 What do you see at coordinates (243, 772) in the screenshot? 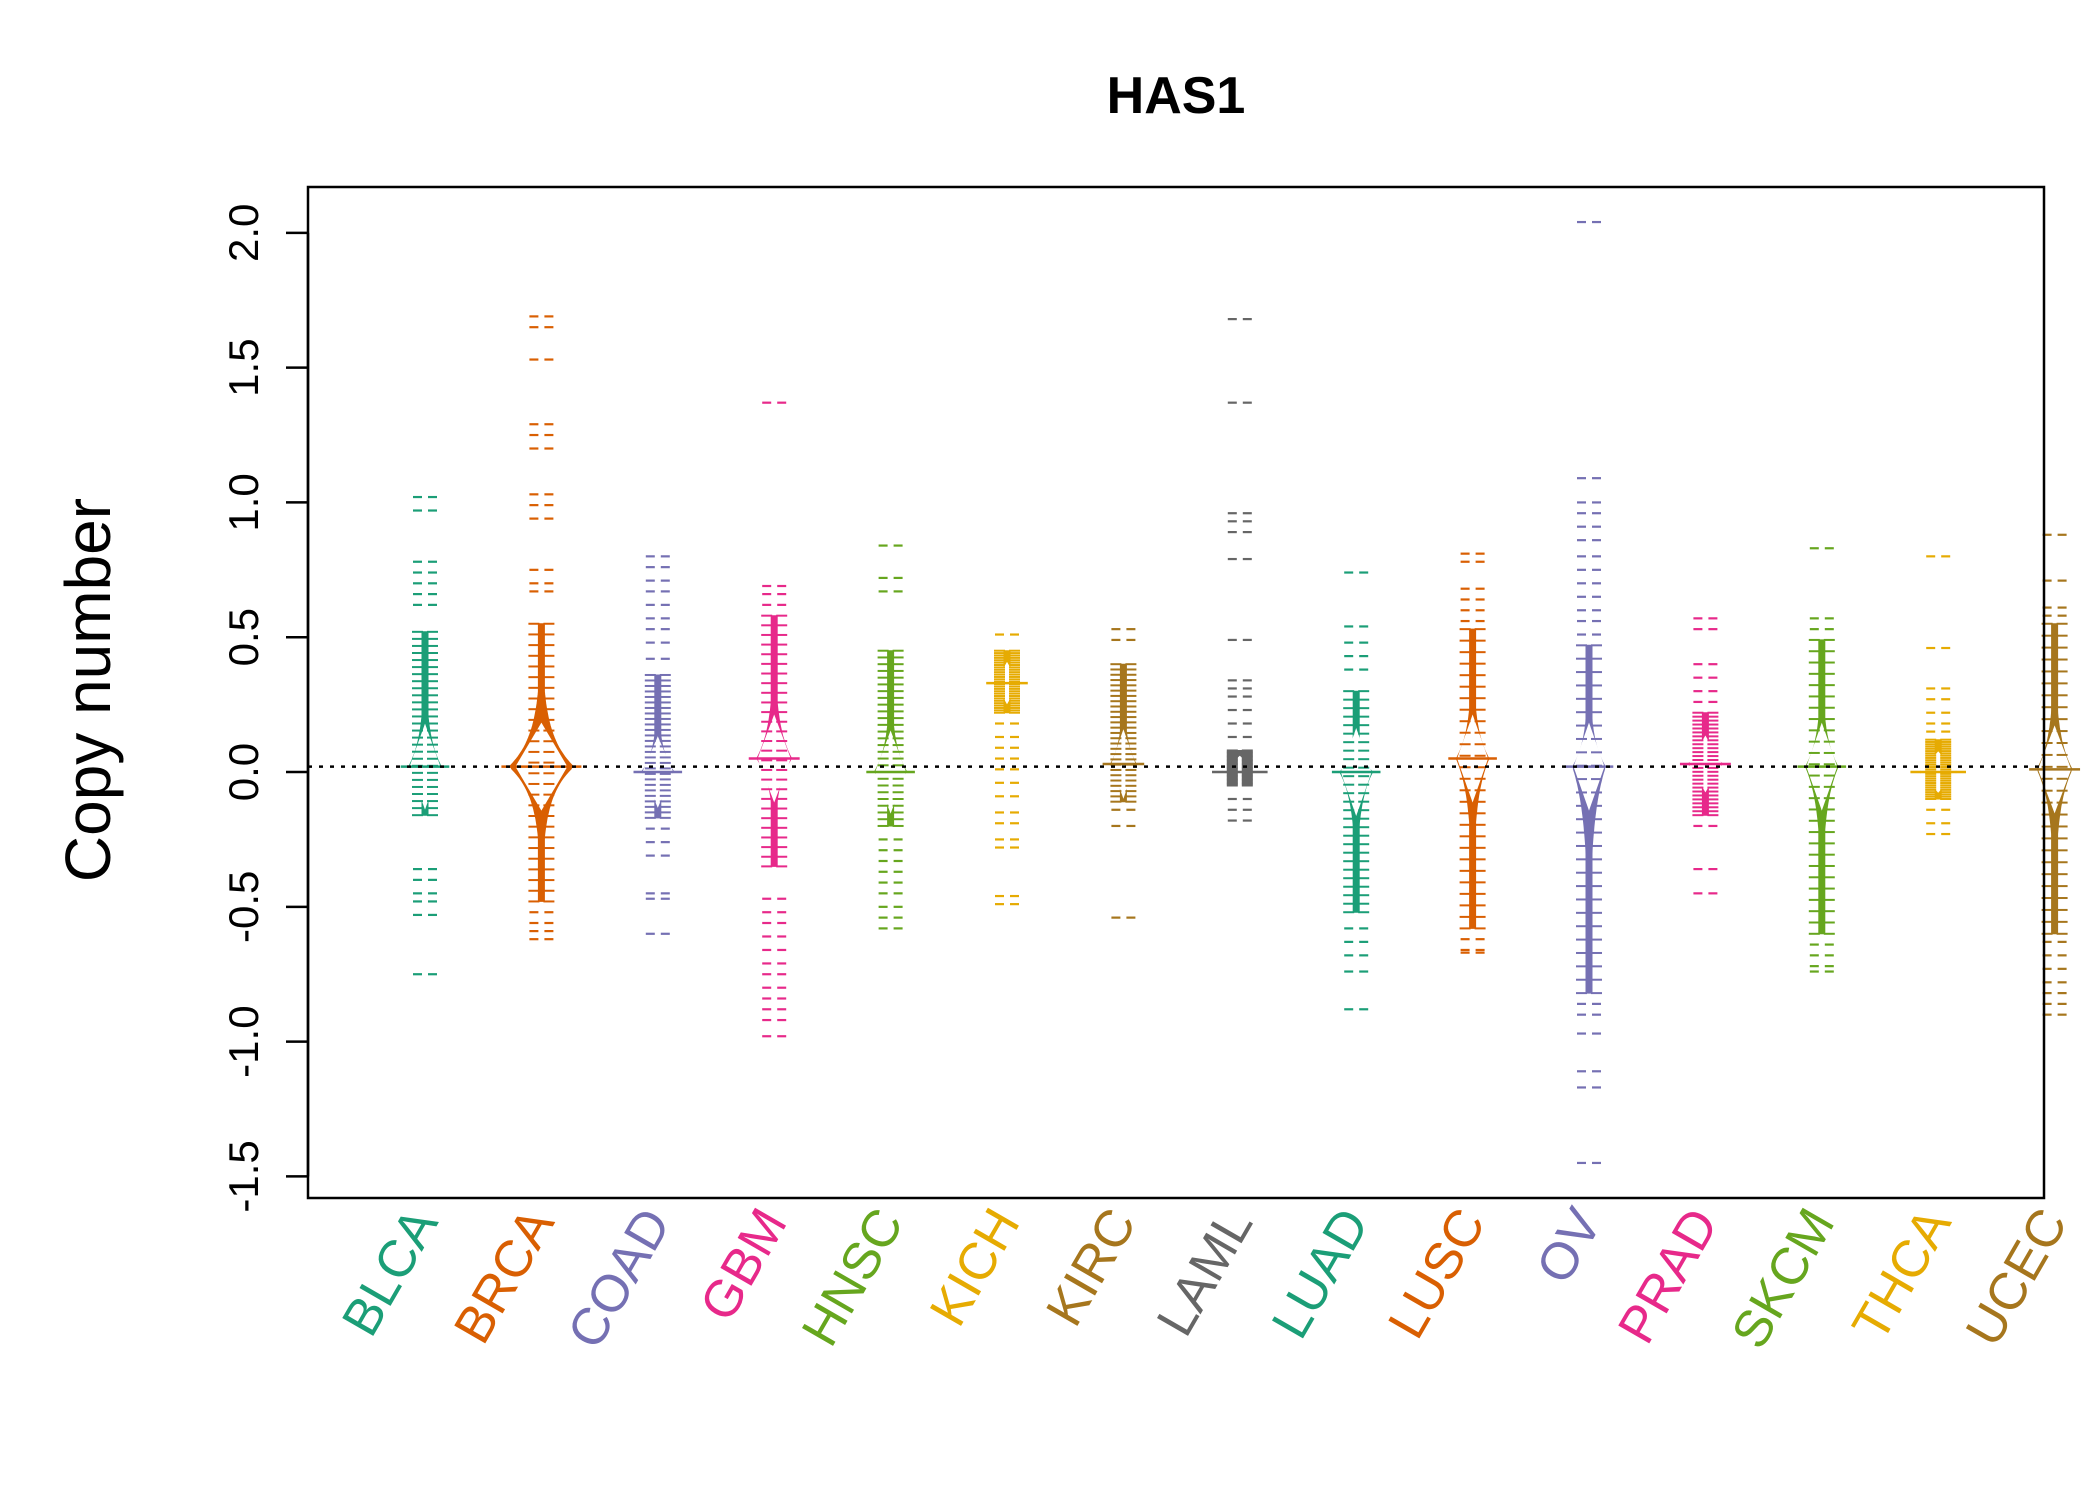
I see `y-tick-label: 0.0` at bounding box center [243, 772].